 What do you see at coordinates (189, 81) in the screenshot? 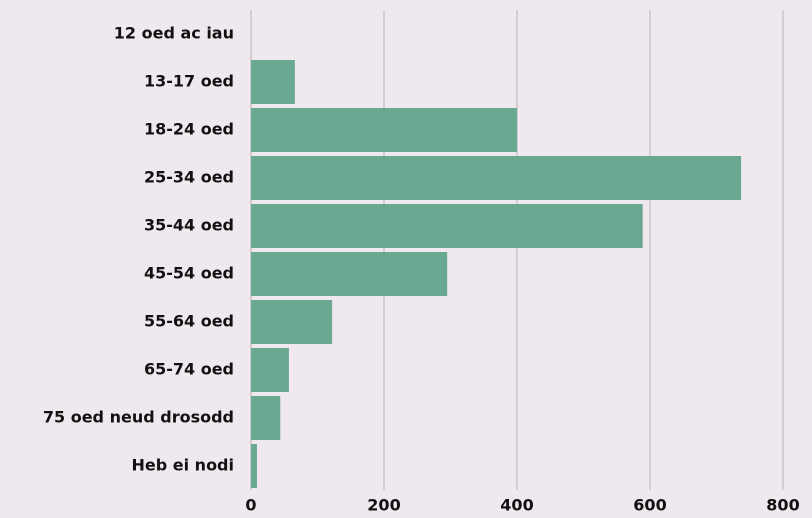
I see `y-tick-label: 13-17 oed` at bounding box center [189, 81].